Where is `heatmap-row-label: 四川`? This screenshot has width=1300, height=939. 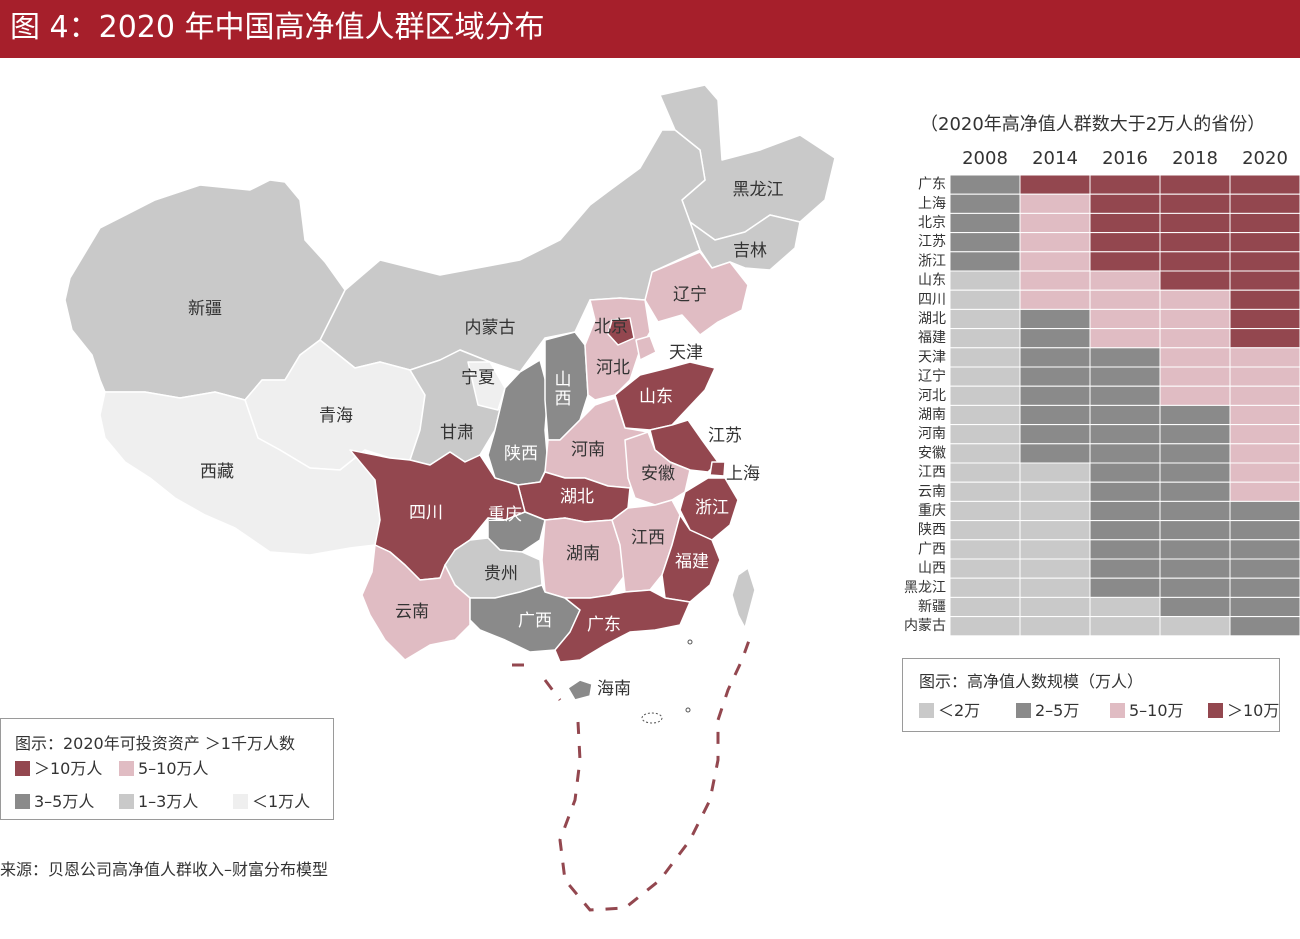 heatmap-row-label: 四川 is located at coordinates (932, 300).